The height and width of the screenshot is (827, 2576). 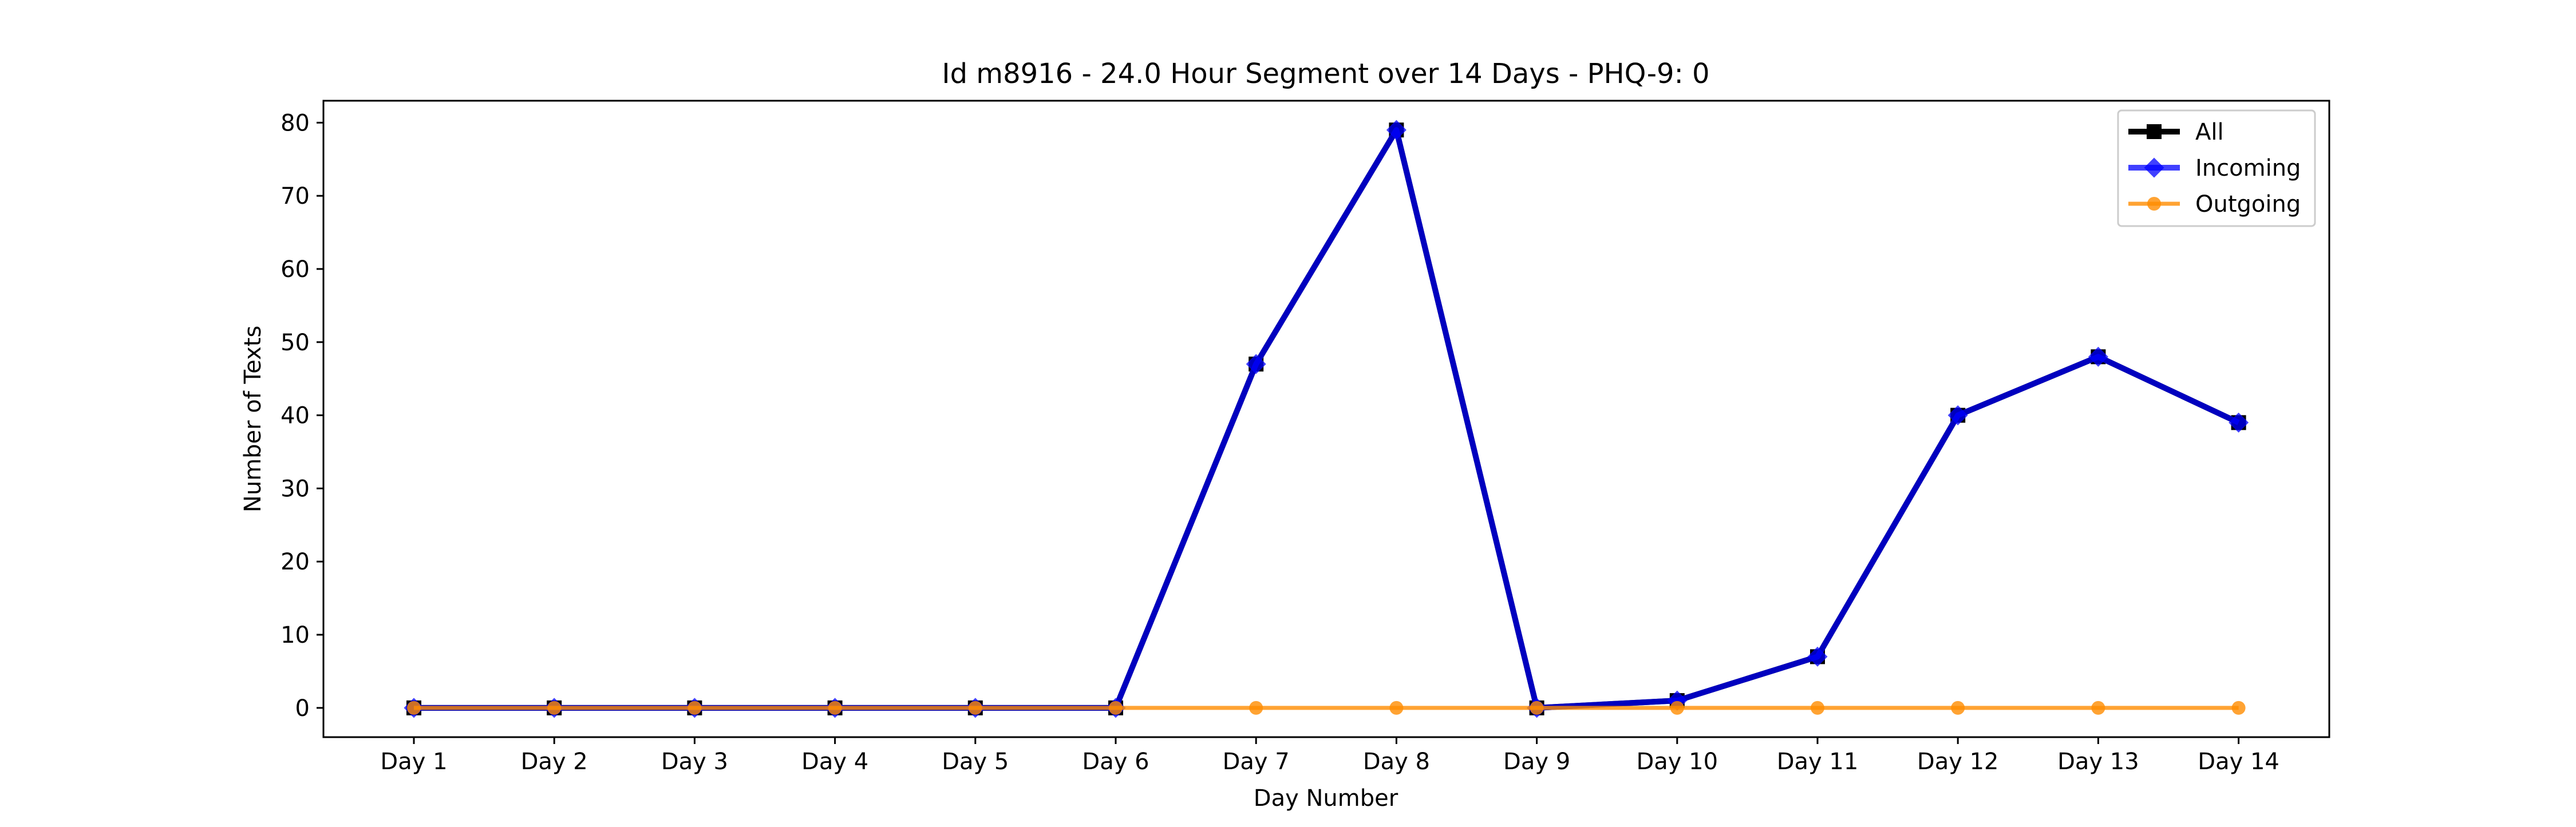 I want to click on legend-box, so click(x=2216, y=168).